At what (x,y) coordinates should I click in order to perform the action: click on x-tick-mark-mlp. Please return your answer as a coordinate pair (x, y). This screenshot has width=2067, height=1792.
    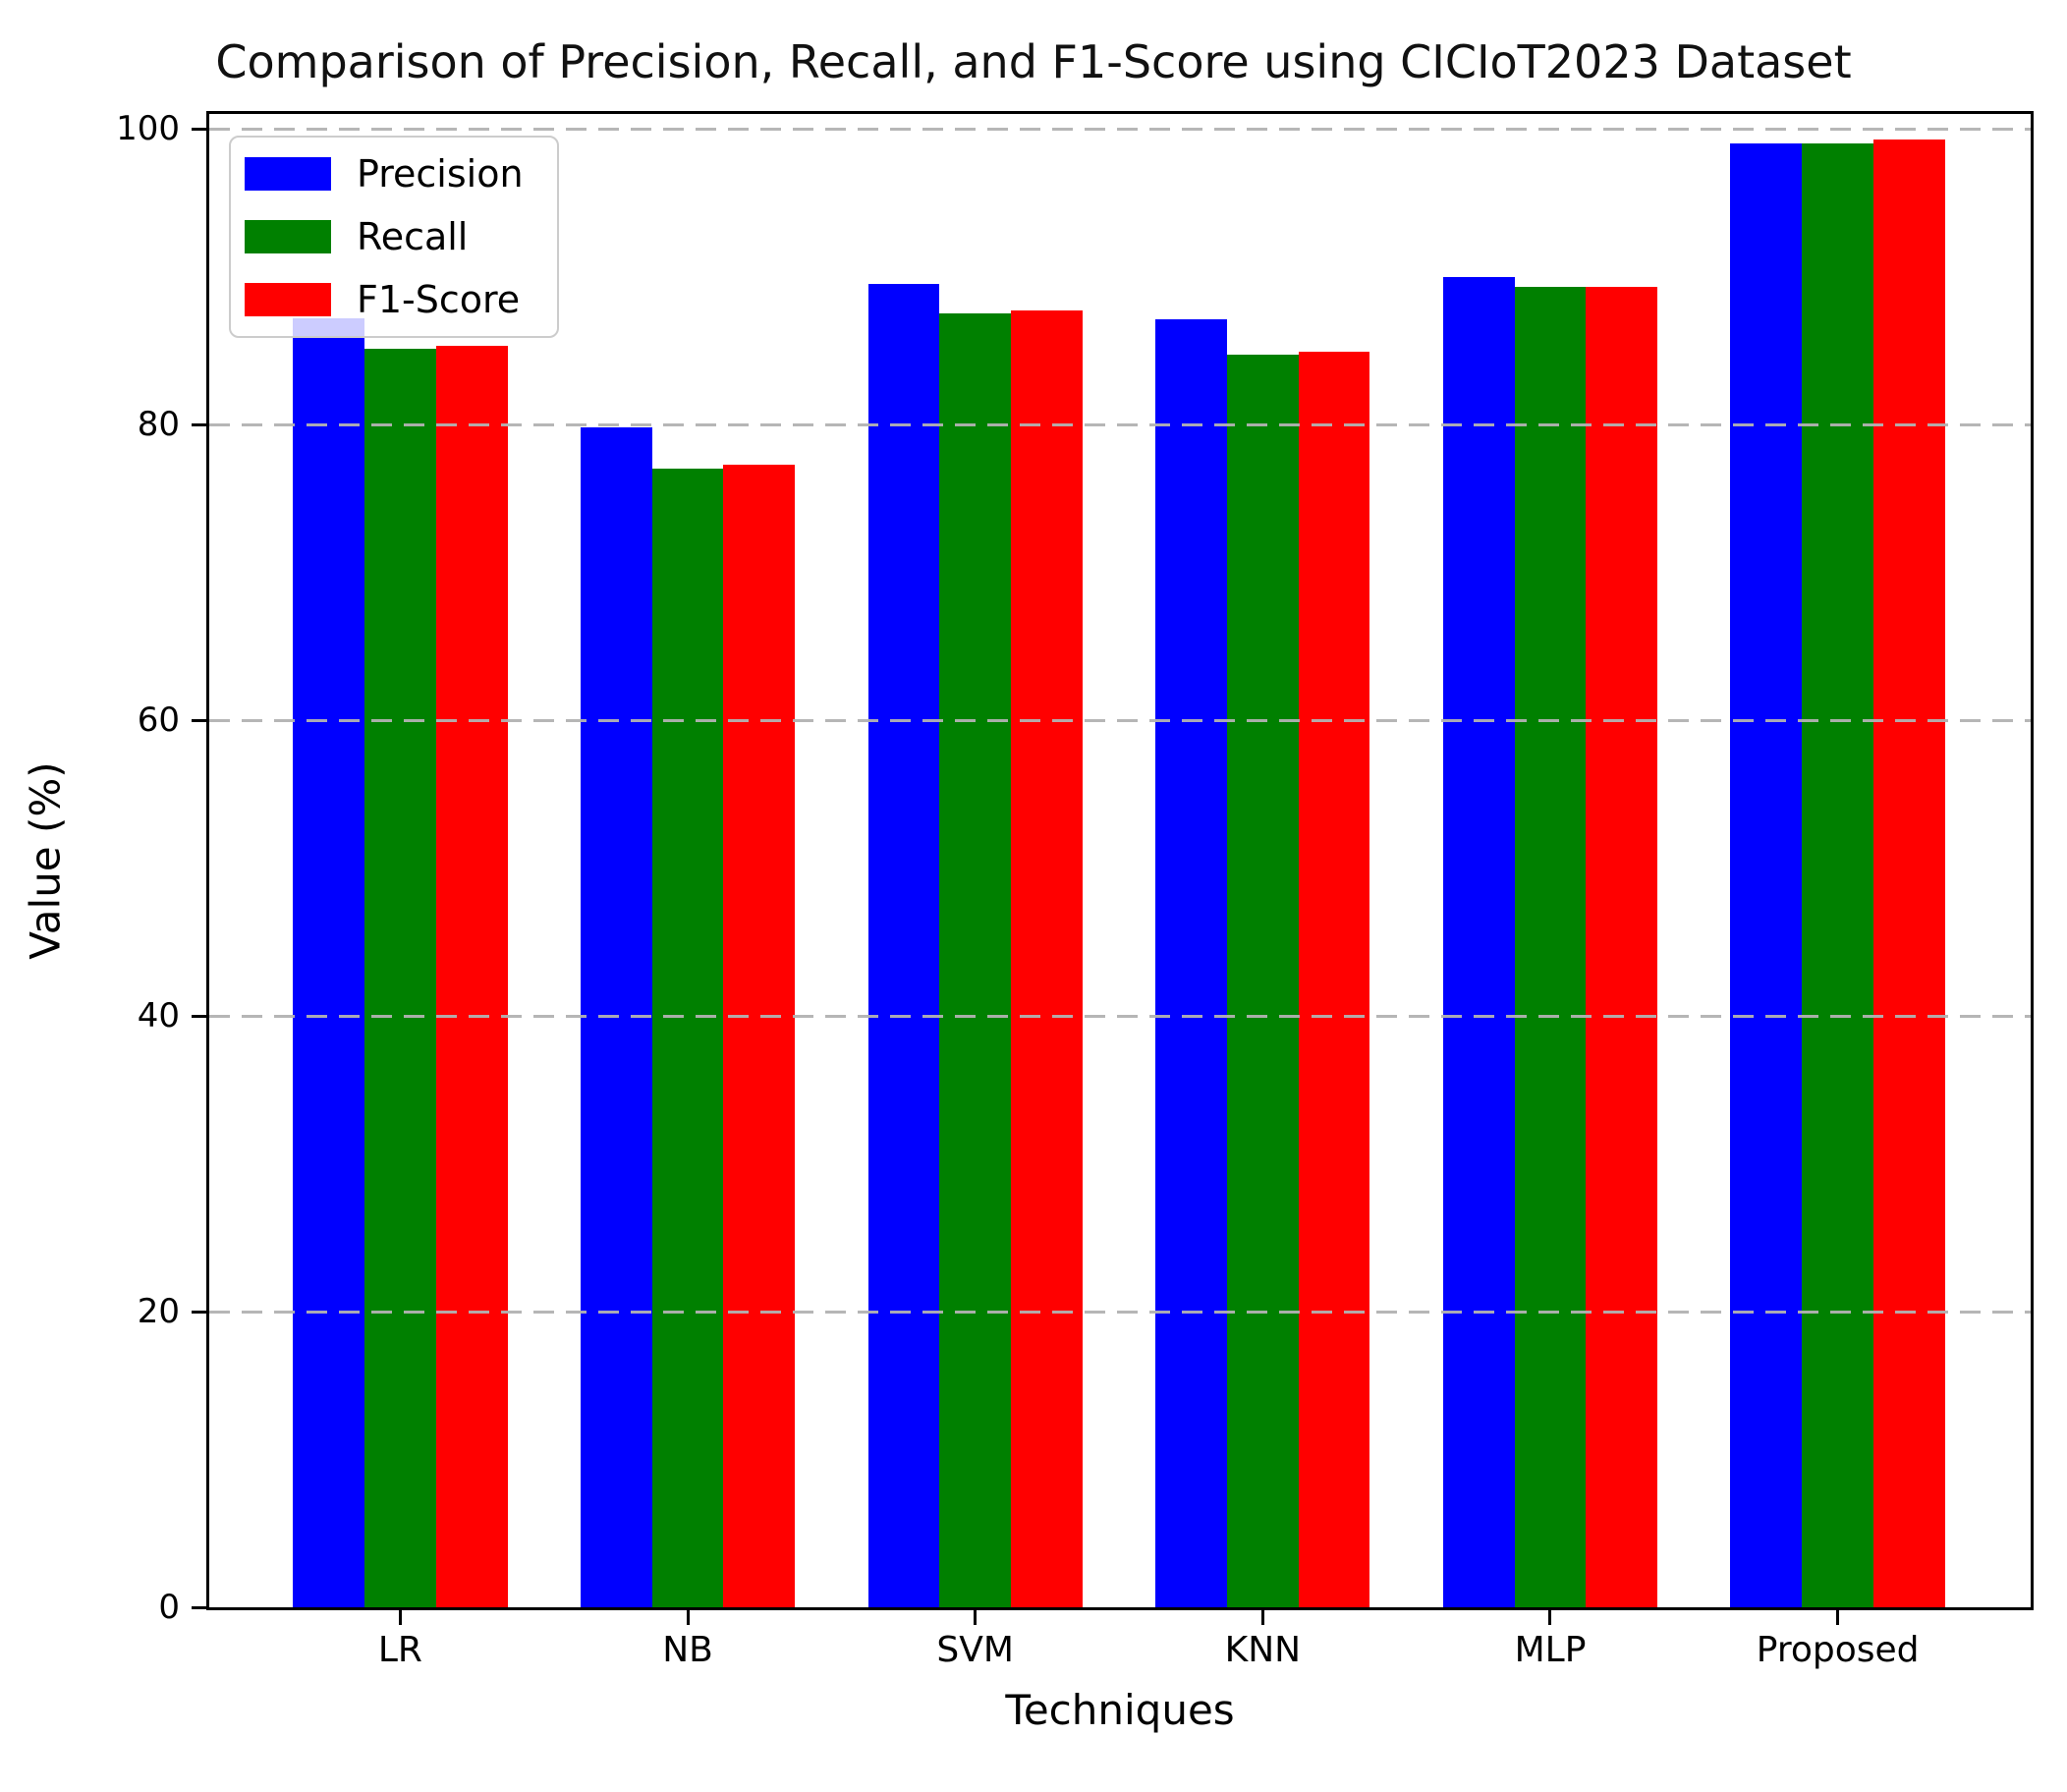
    Looking at the image, I should click on (1550, 1617).